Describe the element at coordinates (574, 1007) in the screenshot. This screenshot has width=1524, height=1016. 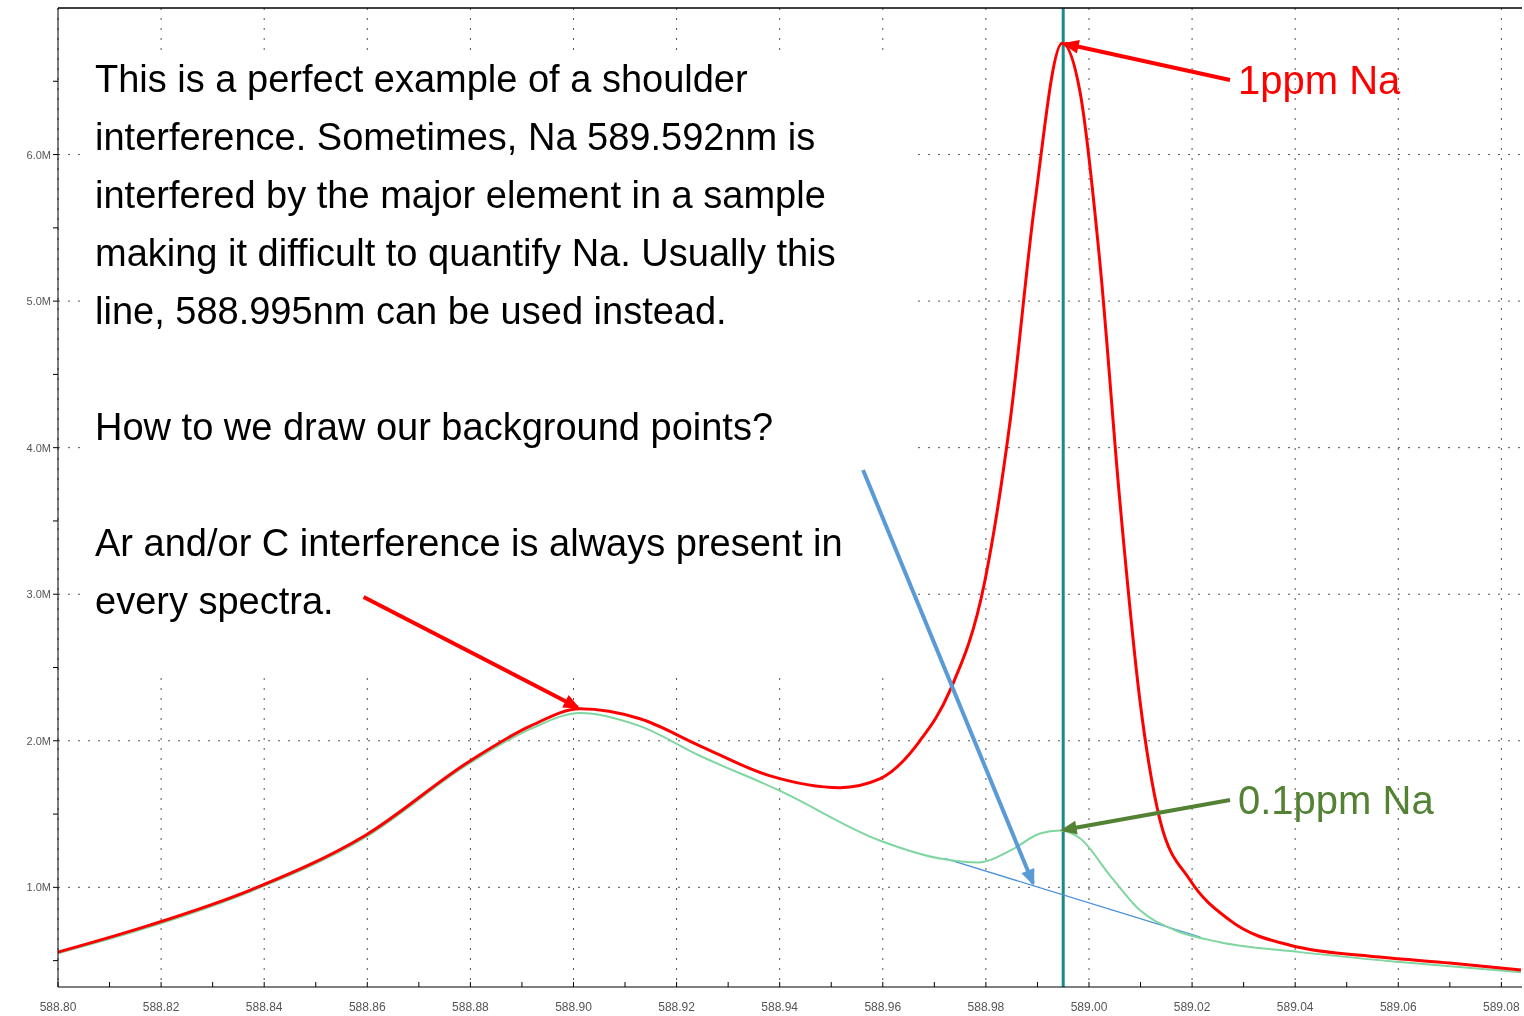
I see `x-tick-label: 588.90` at that location.